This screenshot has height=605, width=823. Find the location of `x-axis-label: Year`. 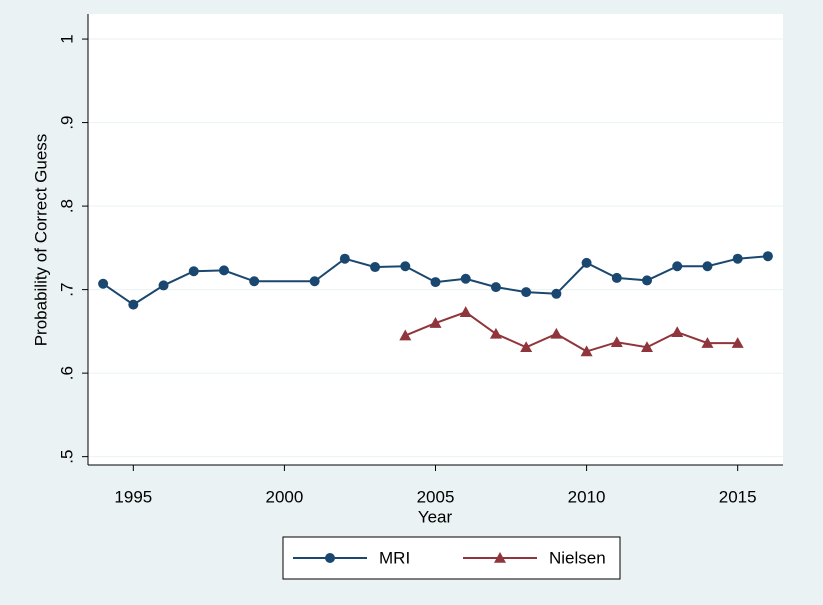

x-axis-label: Year is located at coordinates (435, 516).